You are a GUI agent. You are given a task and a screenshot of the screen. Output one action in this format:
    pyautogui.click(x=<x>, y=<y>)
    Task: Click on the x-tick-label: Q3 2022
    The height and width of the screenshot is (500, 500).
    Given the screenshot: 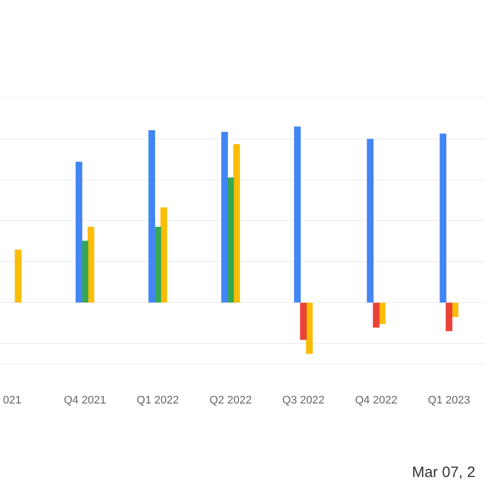 What is the action you would take?
    pyautogui.click(x=303, y=400)
    